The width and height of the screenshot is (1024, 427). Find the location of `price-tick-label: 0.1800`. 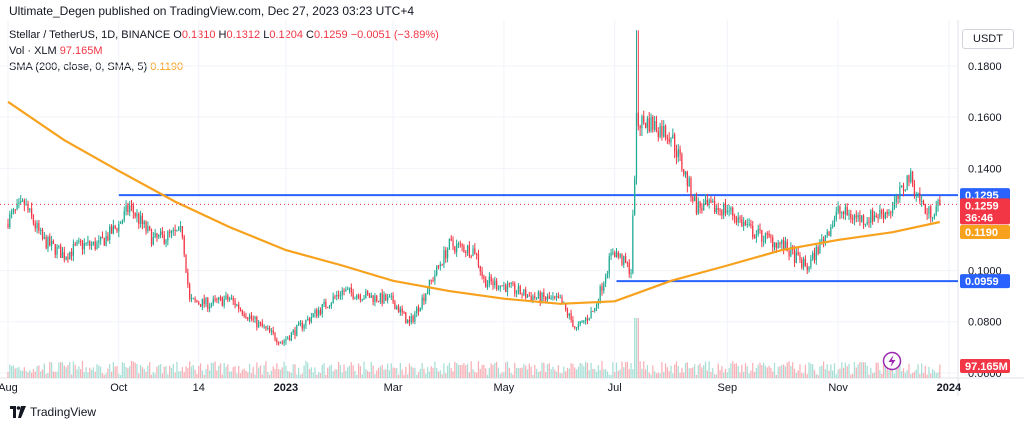

price-tick-label: 0.1800 is located at coordinates (985, 67).